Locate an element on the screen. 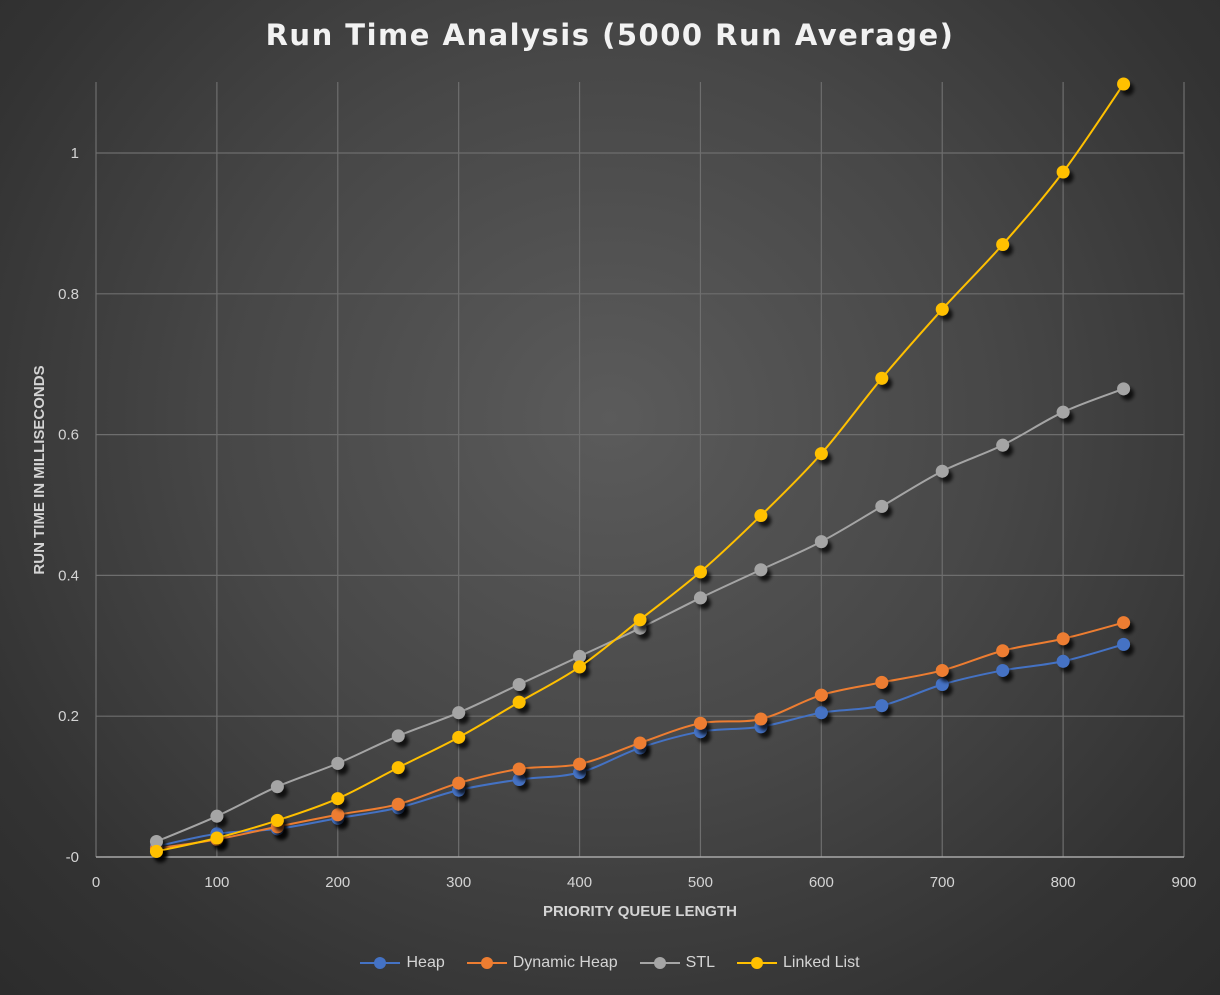 The height and width of the screenshot is (995, 1220). x-tick-label: 100 is located at coordinates (216, 882).